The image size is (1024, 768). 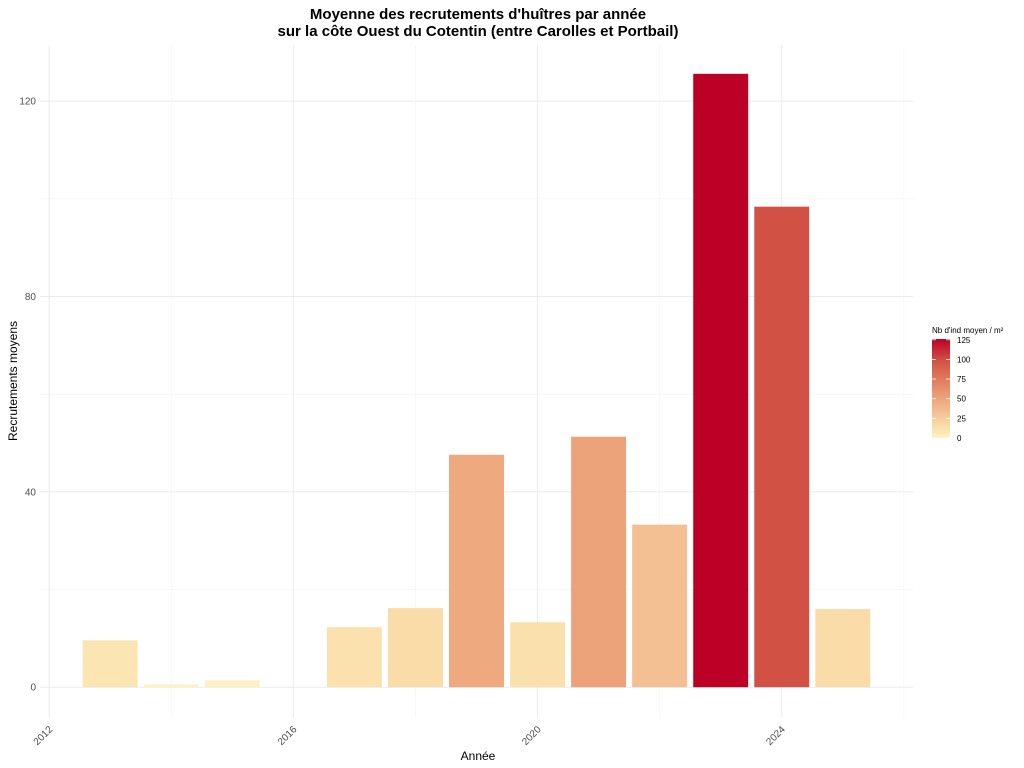 I want to click on bar-2024, so click(x=782, y=447).